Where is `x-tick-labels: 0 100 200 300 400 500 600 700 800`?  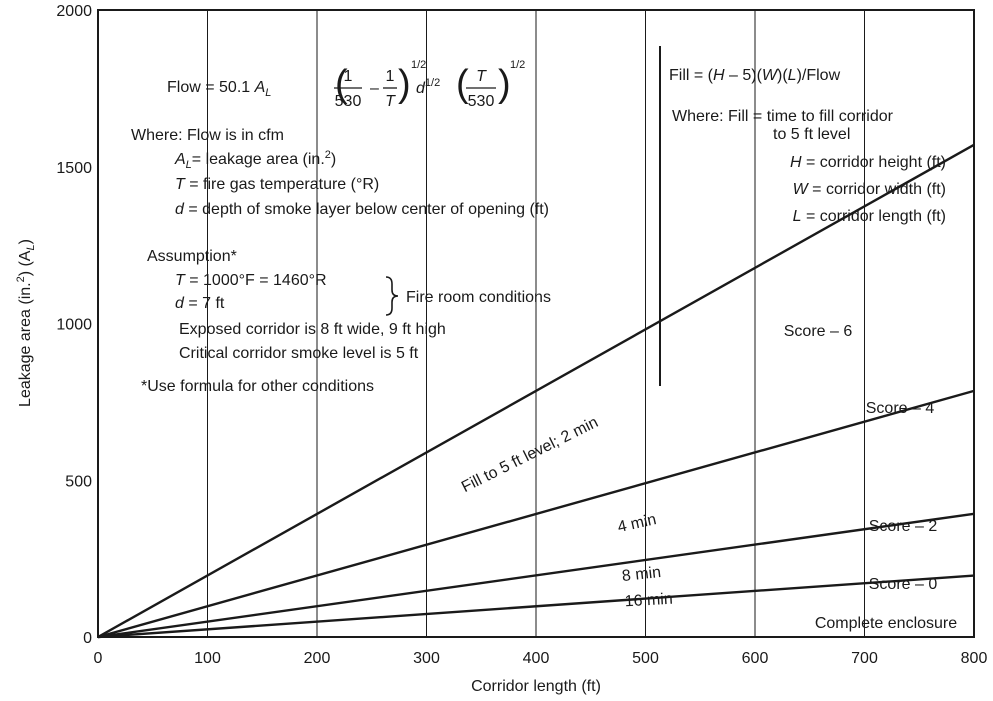 x-tick-labels: 0 100 200 300 400 500 600 700 800 is located at coordinates (541, 658).